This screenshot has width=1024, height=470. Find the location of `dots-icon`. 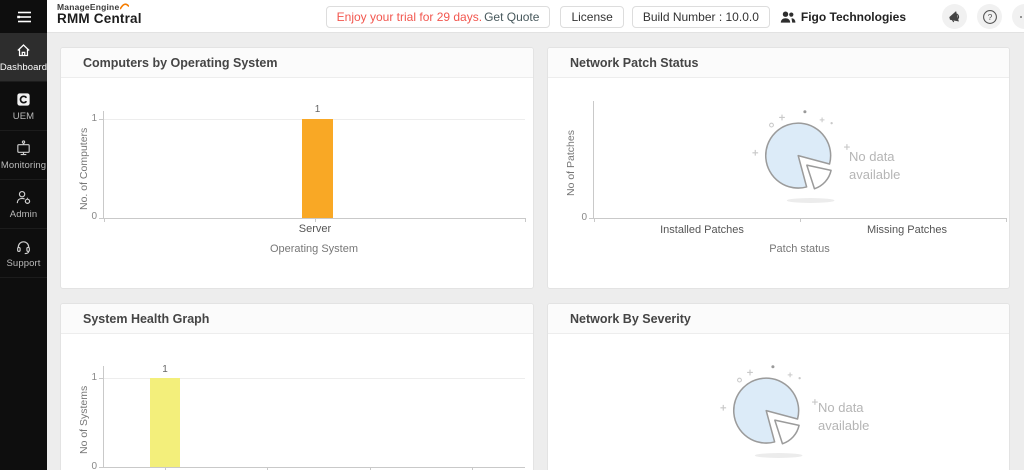

dots-icon is located at coordinates (1021, 16).